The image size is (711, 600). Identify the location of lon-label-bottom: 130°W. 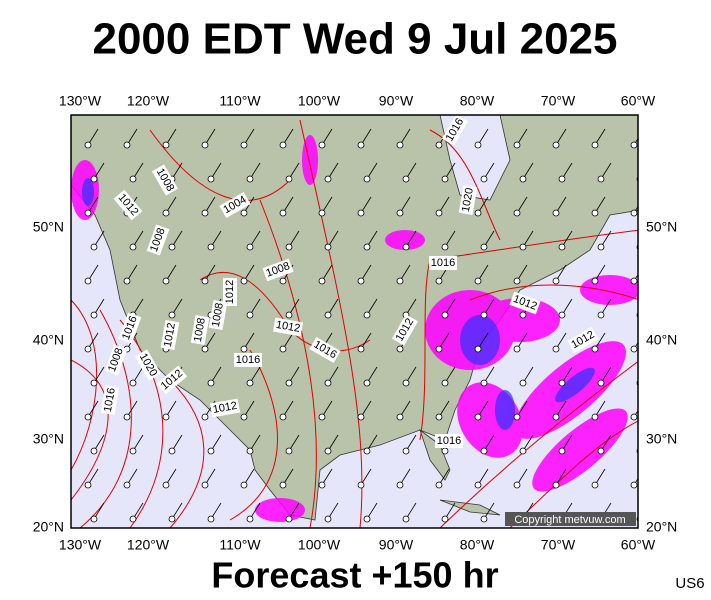
(80, 545).